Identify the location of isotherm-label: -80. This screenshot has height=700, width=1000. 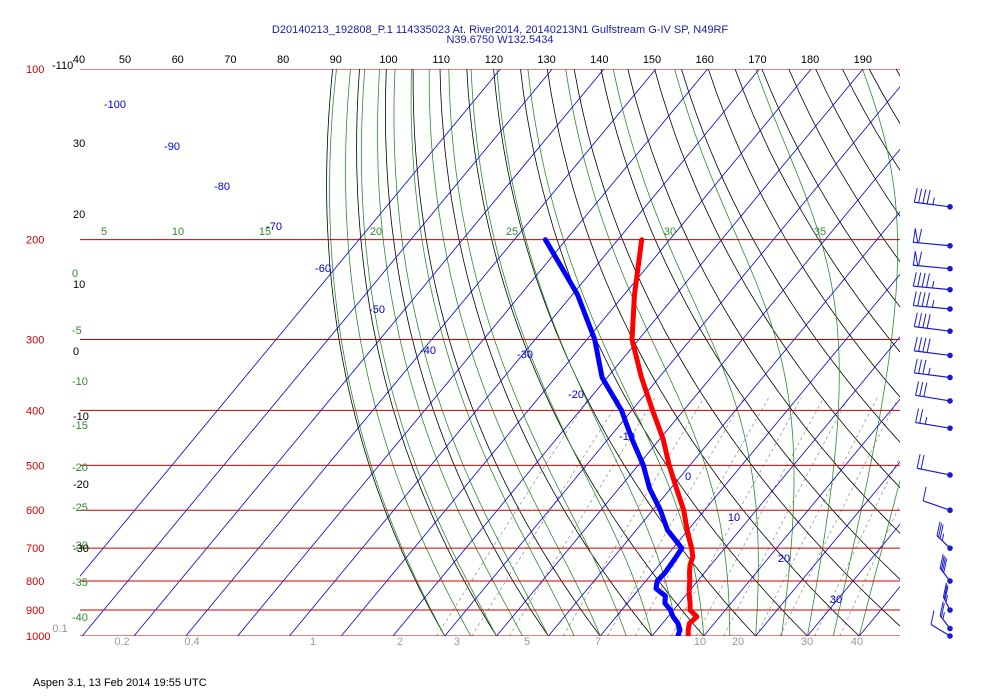
(222, 187).